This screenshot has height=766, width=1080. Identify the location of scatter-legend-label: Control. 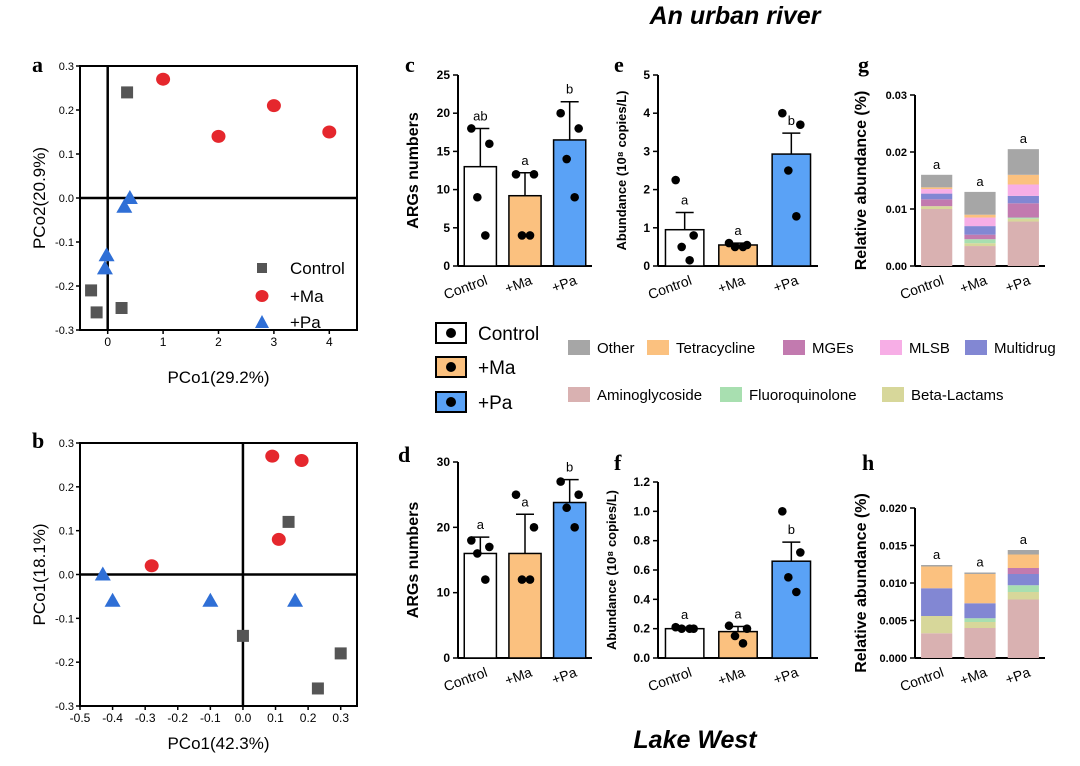
(317, 268).